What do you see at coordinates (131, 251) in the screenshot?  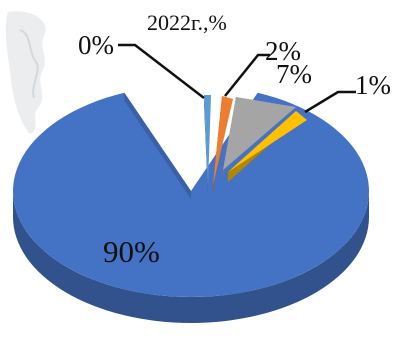 I see `slice-label-90pct: 90%` at bounding box center [131, 251].